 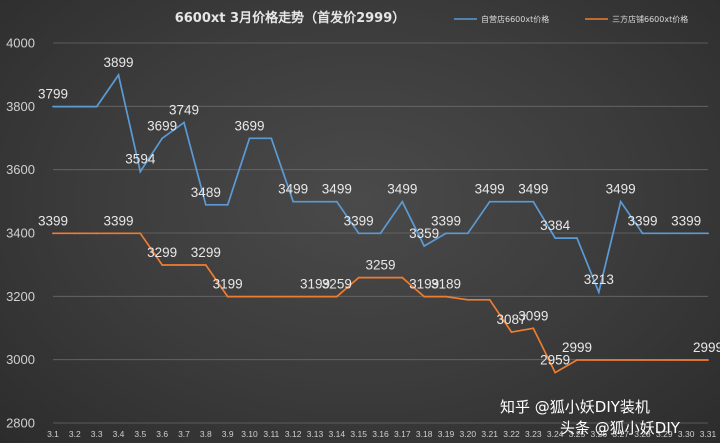 What do you see at coordinates (424, 434) in the screenshot?
I see `x-tick-label: 3.18` at bounding box center [424, 434].